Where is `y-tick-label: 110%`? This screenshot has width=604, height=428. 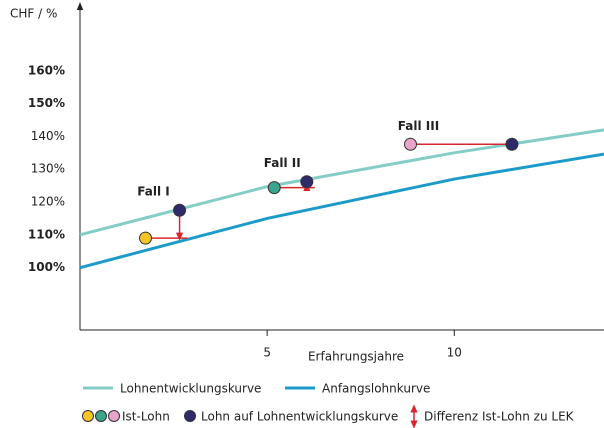
y-tick-label: 110% is located at coordinates (46, 234).